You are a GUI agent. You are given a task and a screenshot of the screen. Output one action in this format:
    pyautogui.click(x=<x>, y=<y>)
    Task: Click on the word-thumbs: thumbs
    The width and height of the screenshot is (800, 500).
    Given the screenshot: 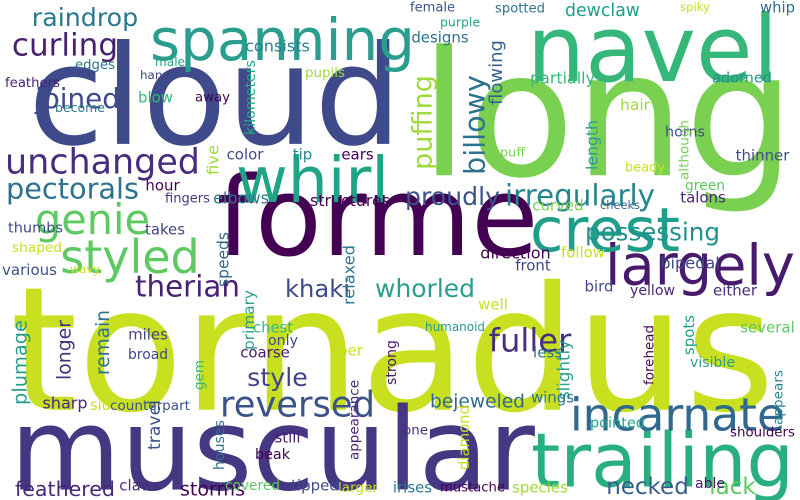 What is the action you would take?
    pyautogui.click(x=35, y=229)
    